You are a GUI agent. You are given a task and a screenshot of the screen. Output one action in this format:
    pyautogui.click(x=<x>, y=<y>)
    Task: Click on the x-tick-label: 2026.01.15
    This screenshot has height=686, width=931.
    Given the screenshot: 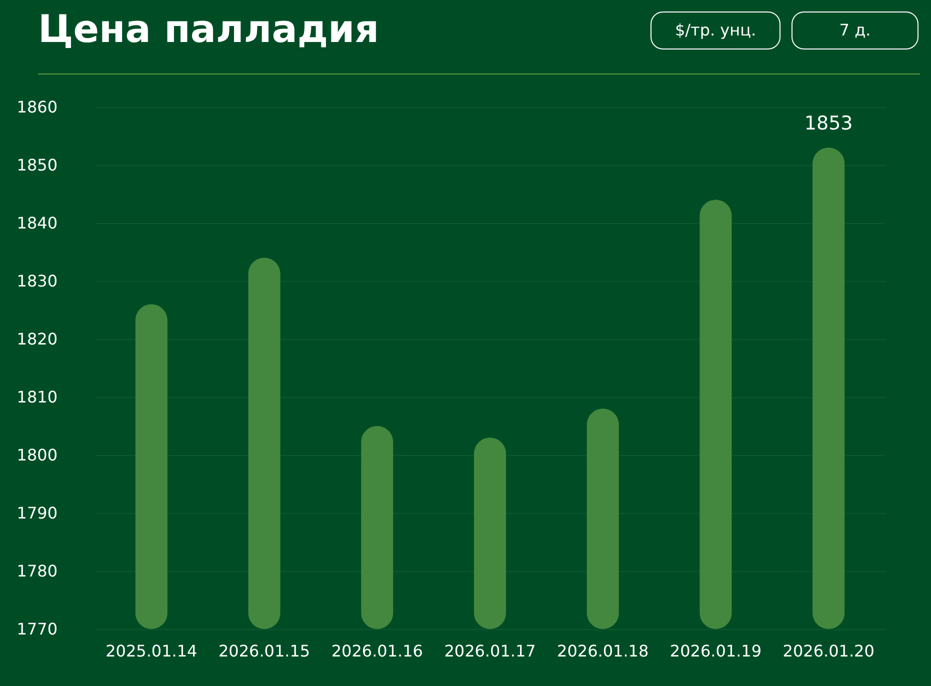 What is the action you would take?
    pyautogui.click(x=264, y=651)
    